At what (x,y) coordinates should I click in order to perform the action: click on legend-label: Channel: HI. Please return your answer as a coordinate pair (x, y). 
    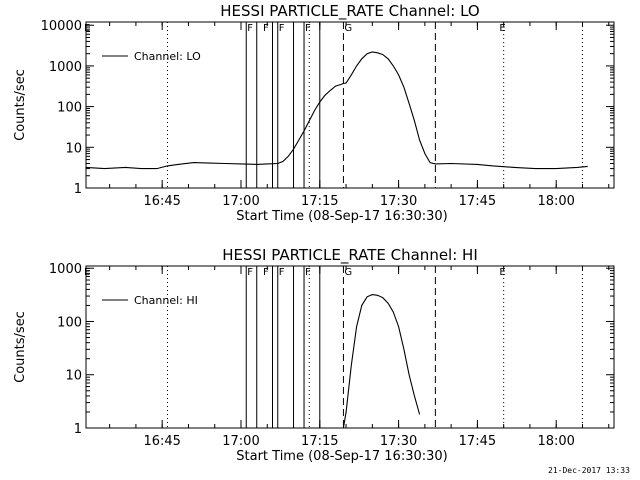
    Looking at the image, I should click on (166, 300).